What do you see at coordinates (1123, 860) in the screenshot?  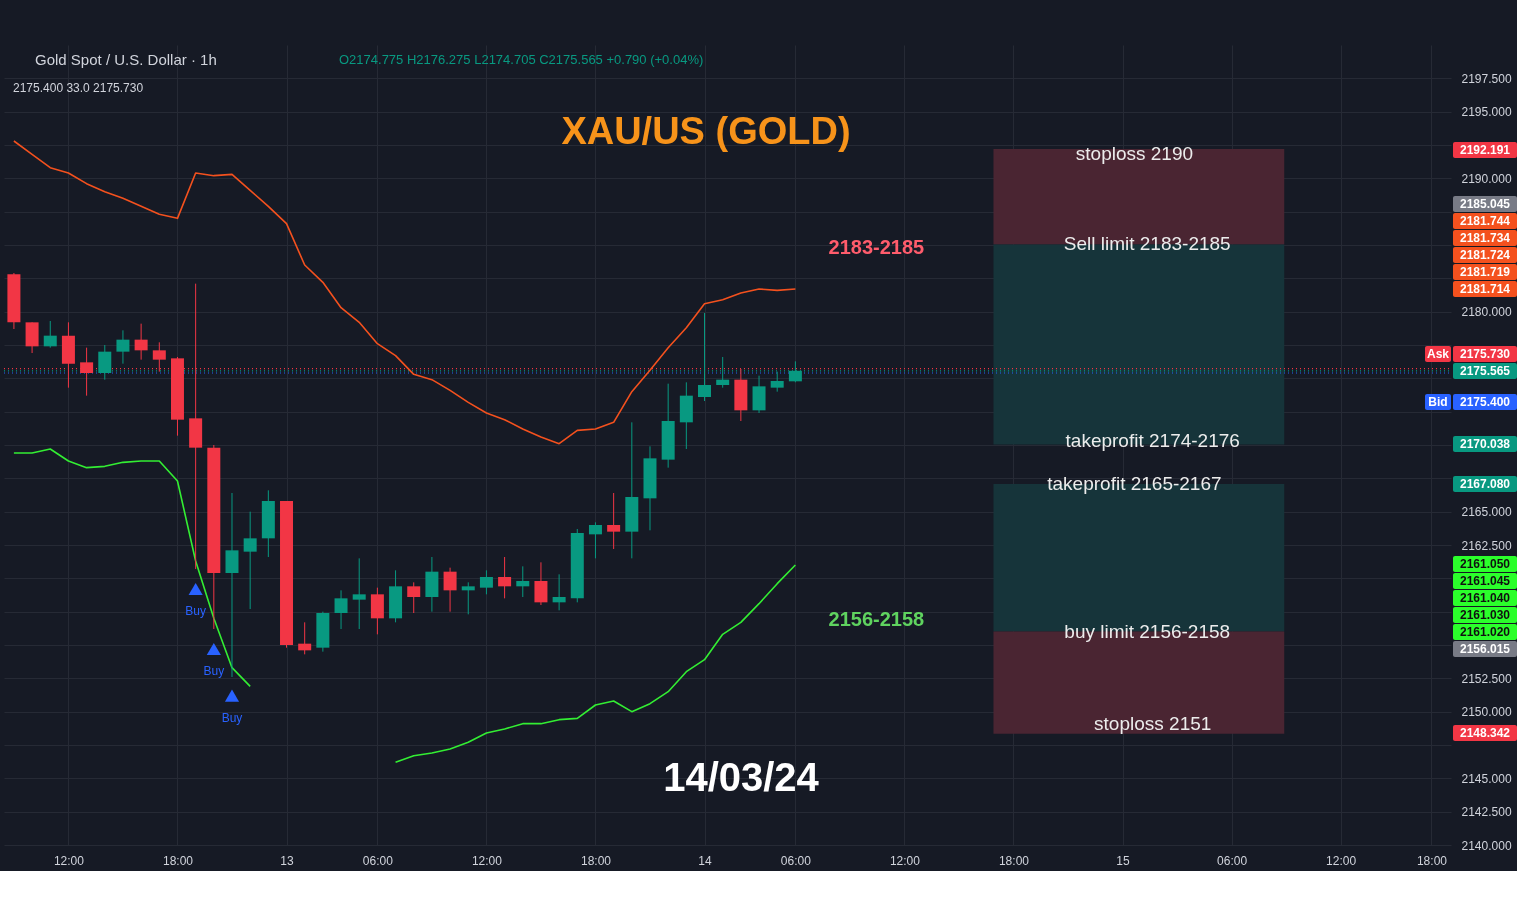 I see `x-tick-label: 15` at bounding box center [1123, 860].